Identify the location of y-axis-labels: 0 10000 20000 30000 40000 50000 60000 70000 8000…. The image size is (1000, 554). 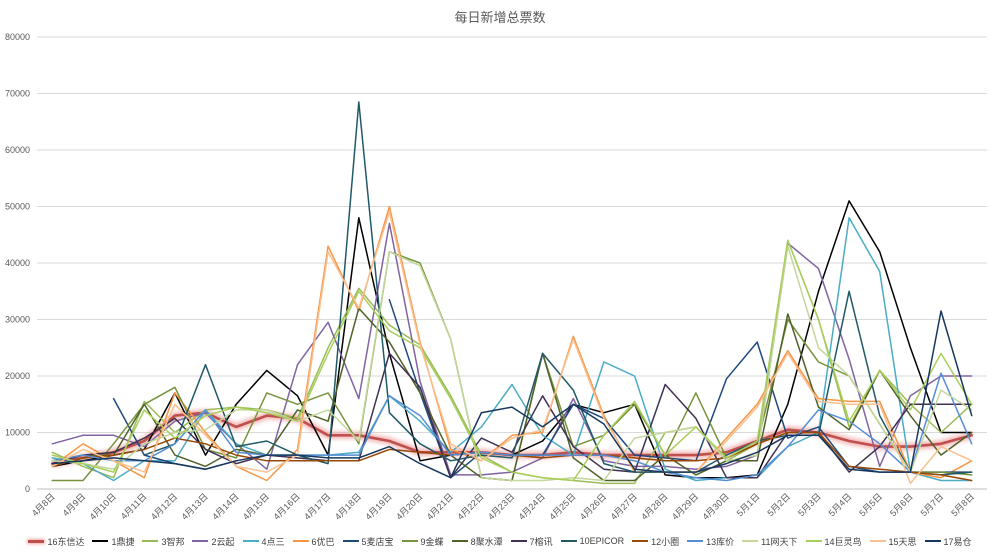
(17, 263).